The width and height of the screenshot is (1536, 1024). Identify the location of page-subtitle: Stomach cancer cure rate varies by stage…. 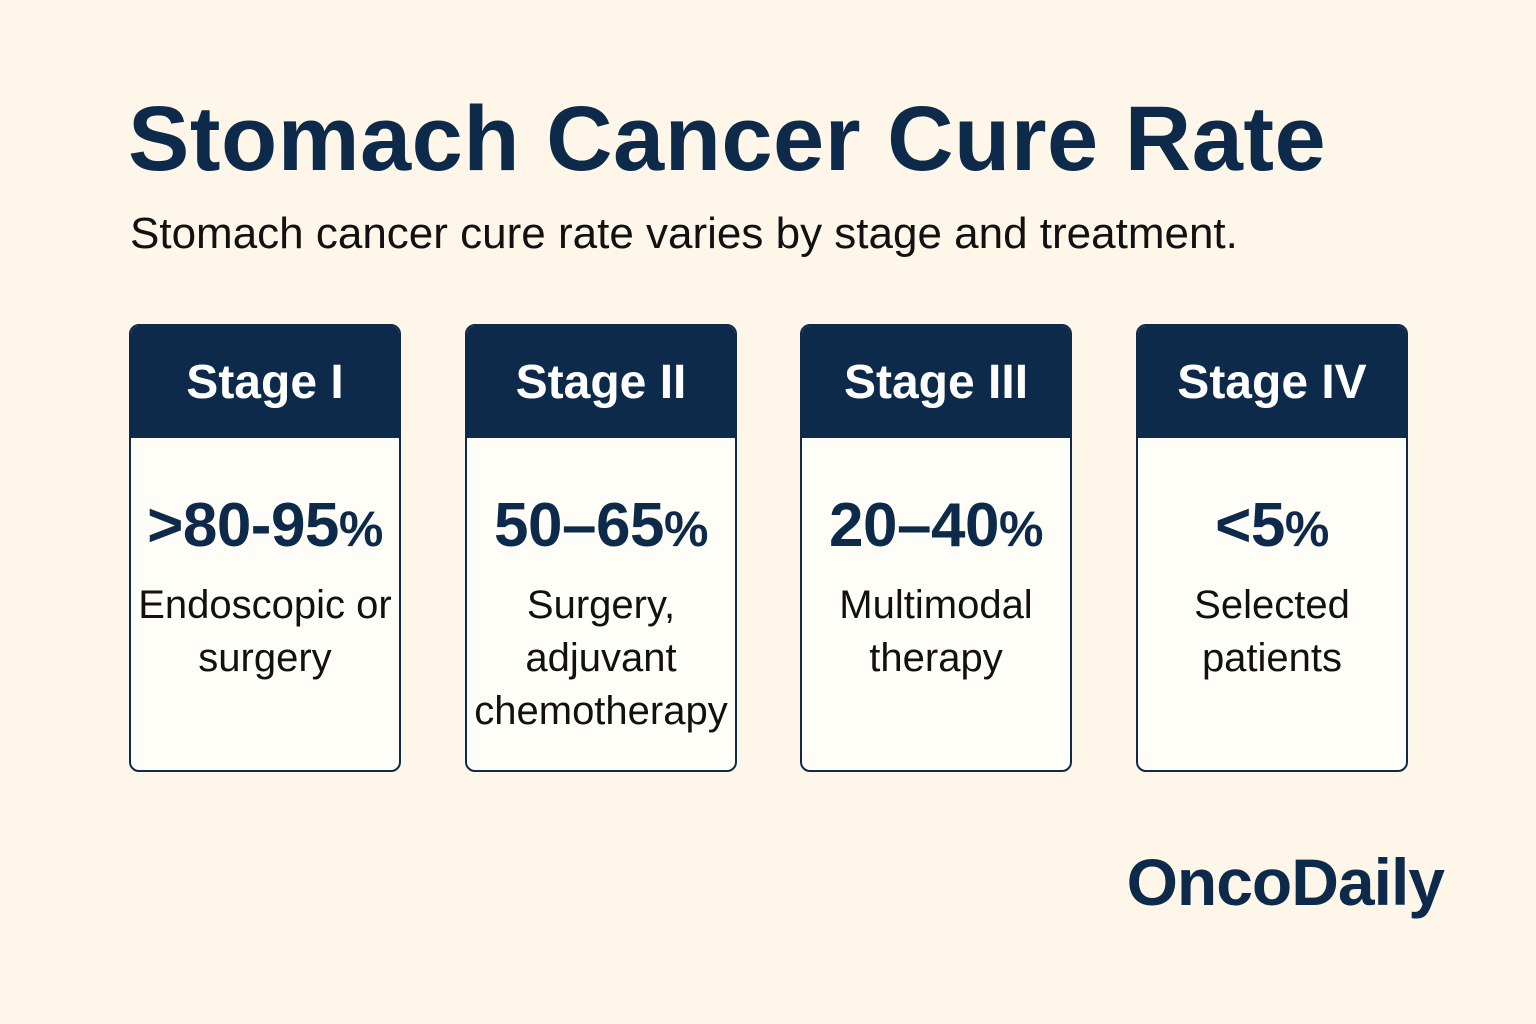
(684, 233).